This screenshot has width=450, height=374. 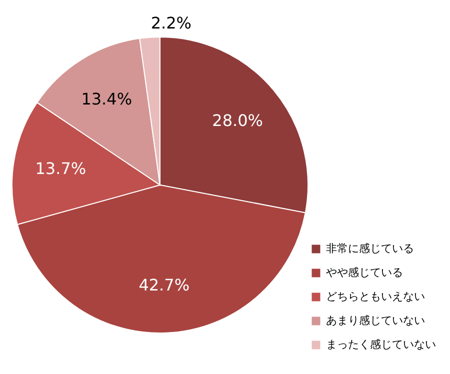 What do you see at coordinates (106, 99) in the screenshot?
I see `data-label: 13.4%` at bounding box center [106, 99].